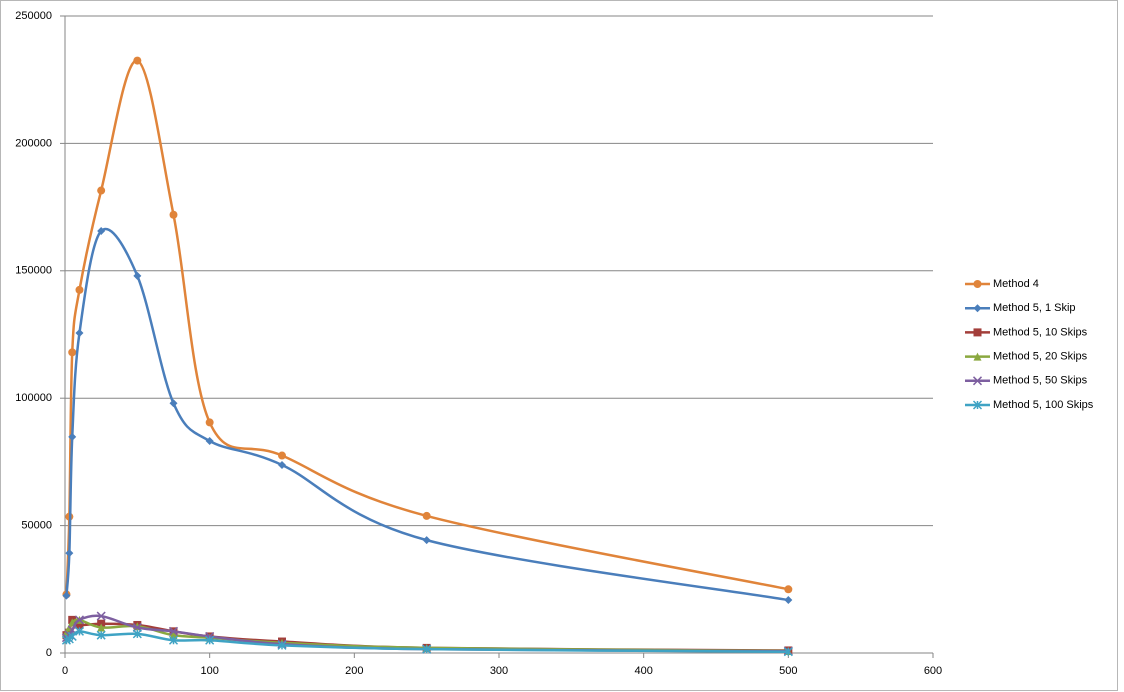 The image size is (1124, 692). What do you see at coordinates (643, 671) in the screenshot?
I see `x-tick-label: 400` at bounding box center [643, 671].